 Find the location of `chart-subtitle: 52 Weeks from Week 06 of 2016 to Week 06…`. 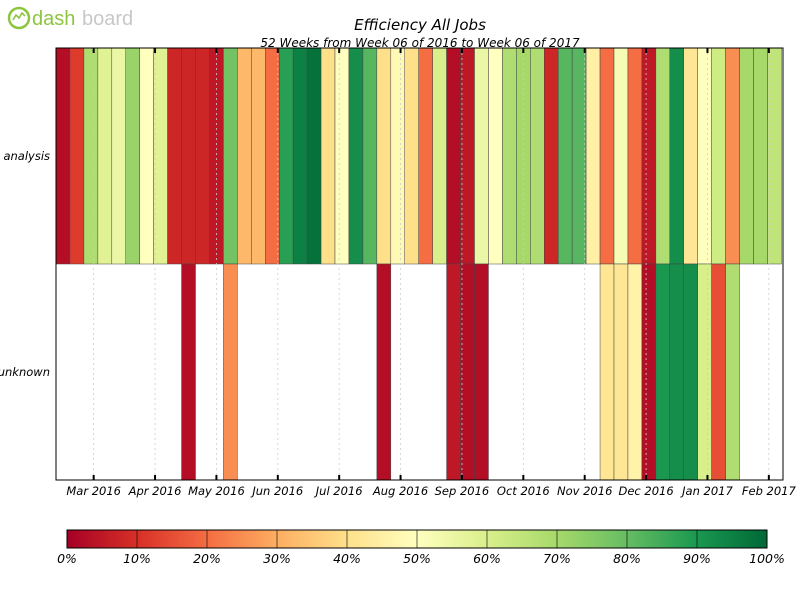

chart-subtitle: 52 Weeks from Week 06 of 2016 to Week 06… is located at coordinates (420, 43).